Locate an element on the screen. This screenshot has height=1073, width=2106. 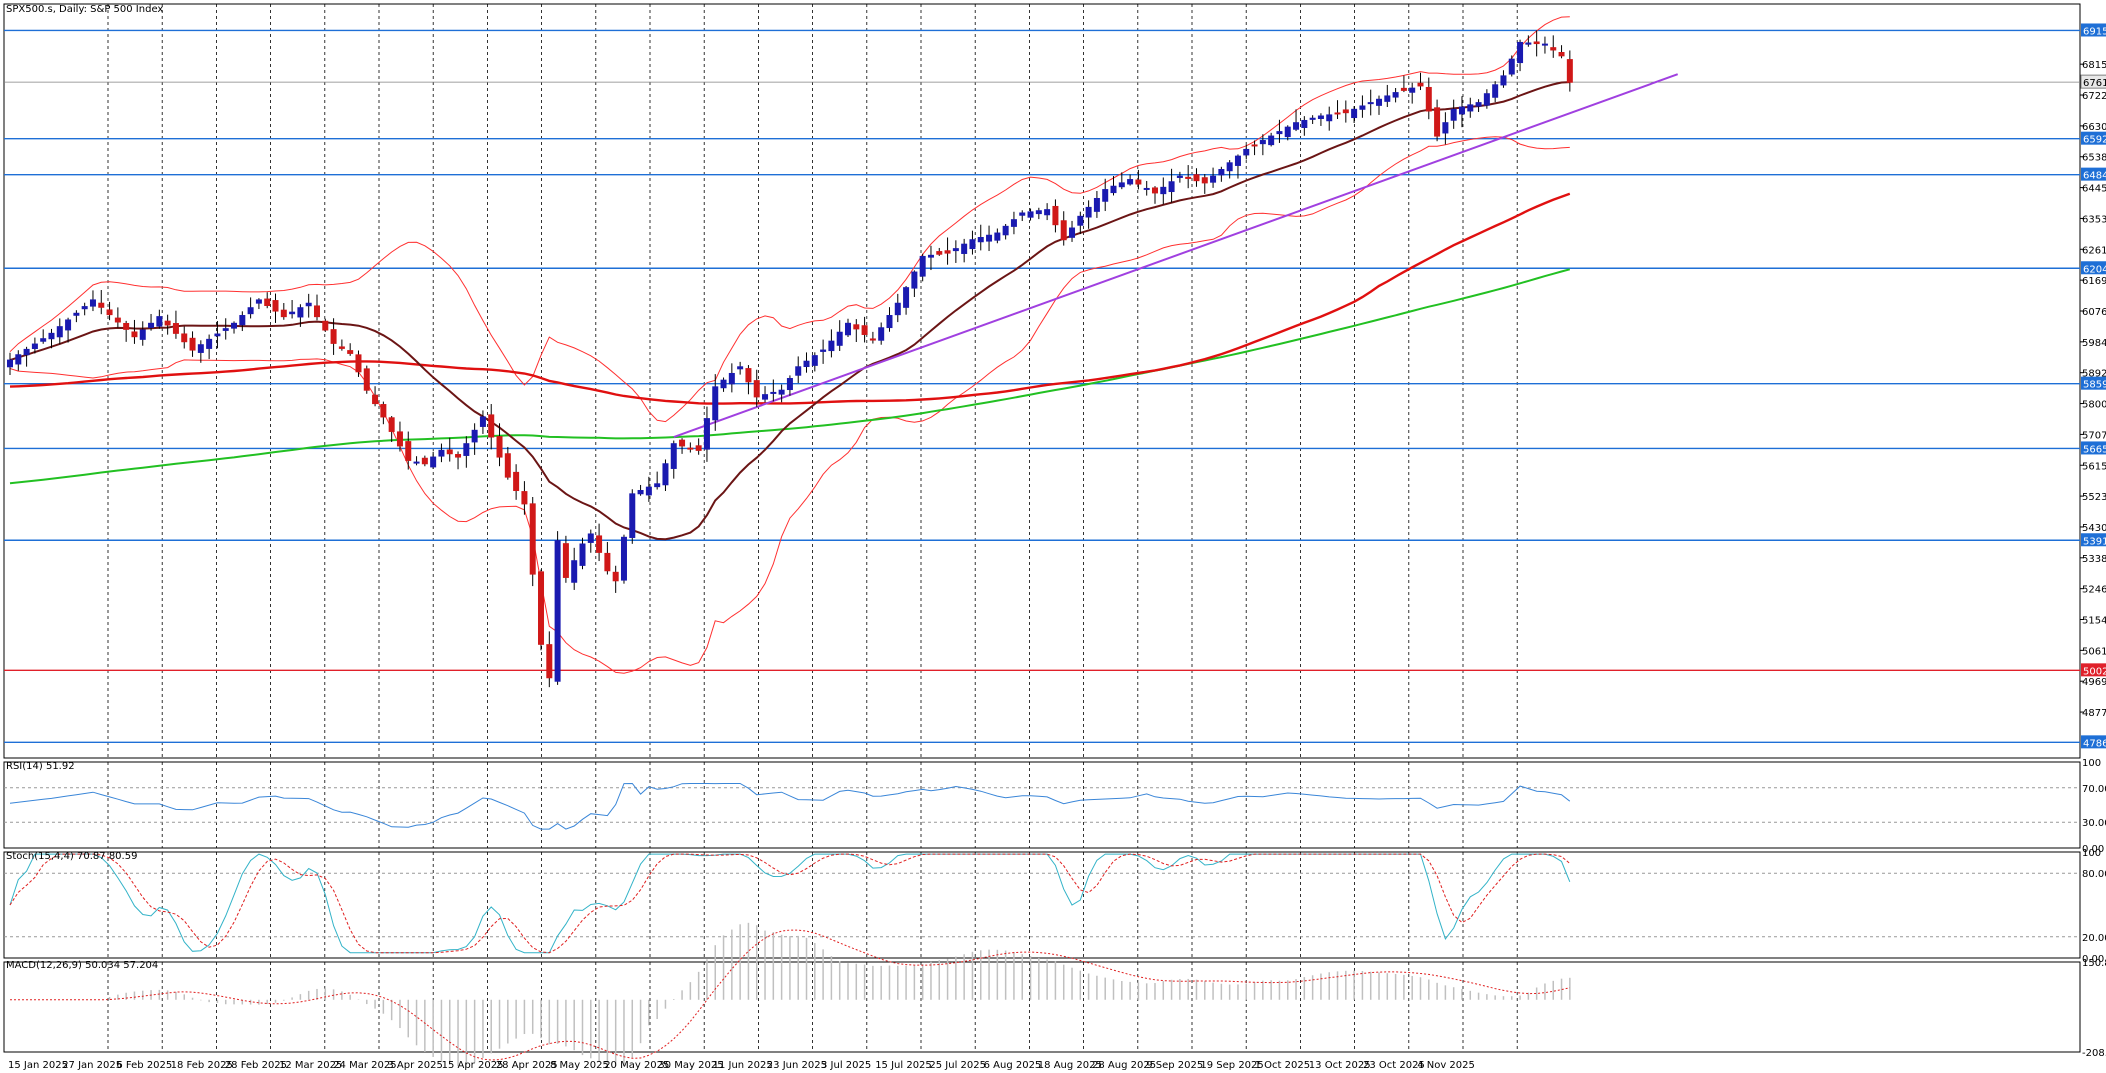
macd-panel is located at coordinates (790, 994).